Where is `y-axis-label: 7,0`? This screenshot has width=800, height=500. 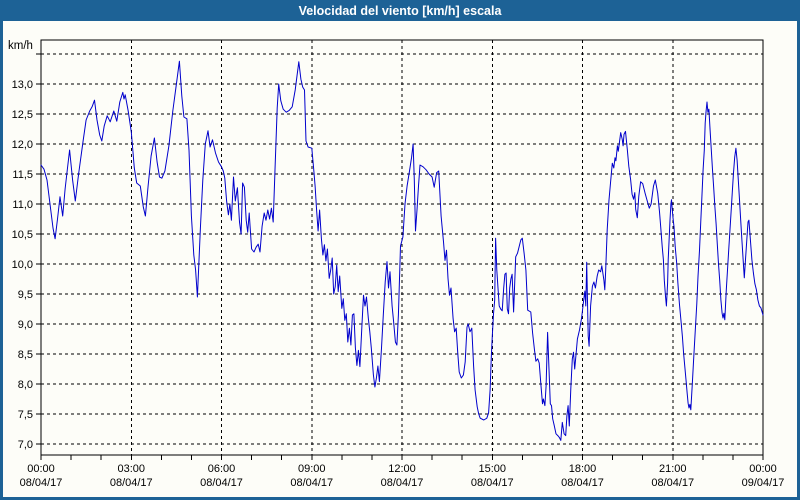 y-axis-label: 7,0 is located at coordinates (25, 445).